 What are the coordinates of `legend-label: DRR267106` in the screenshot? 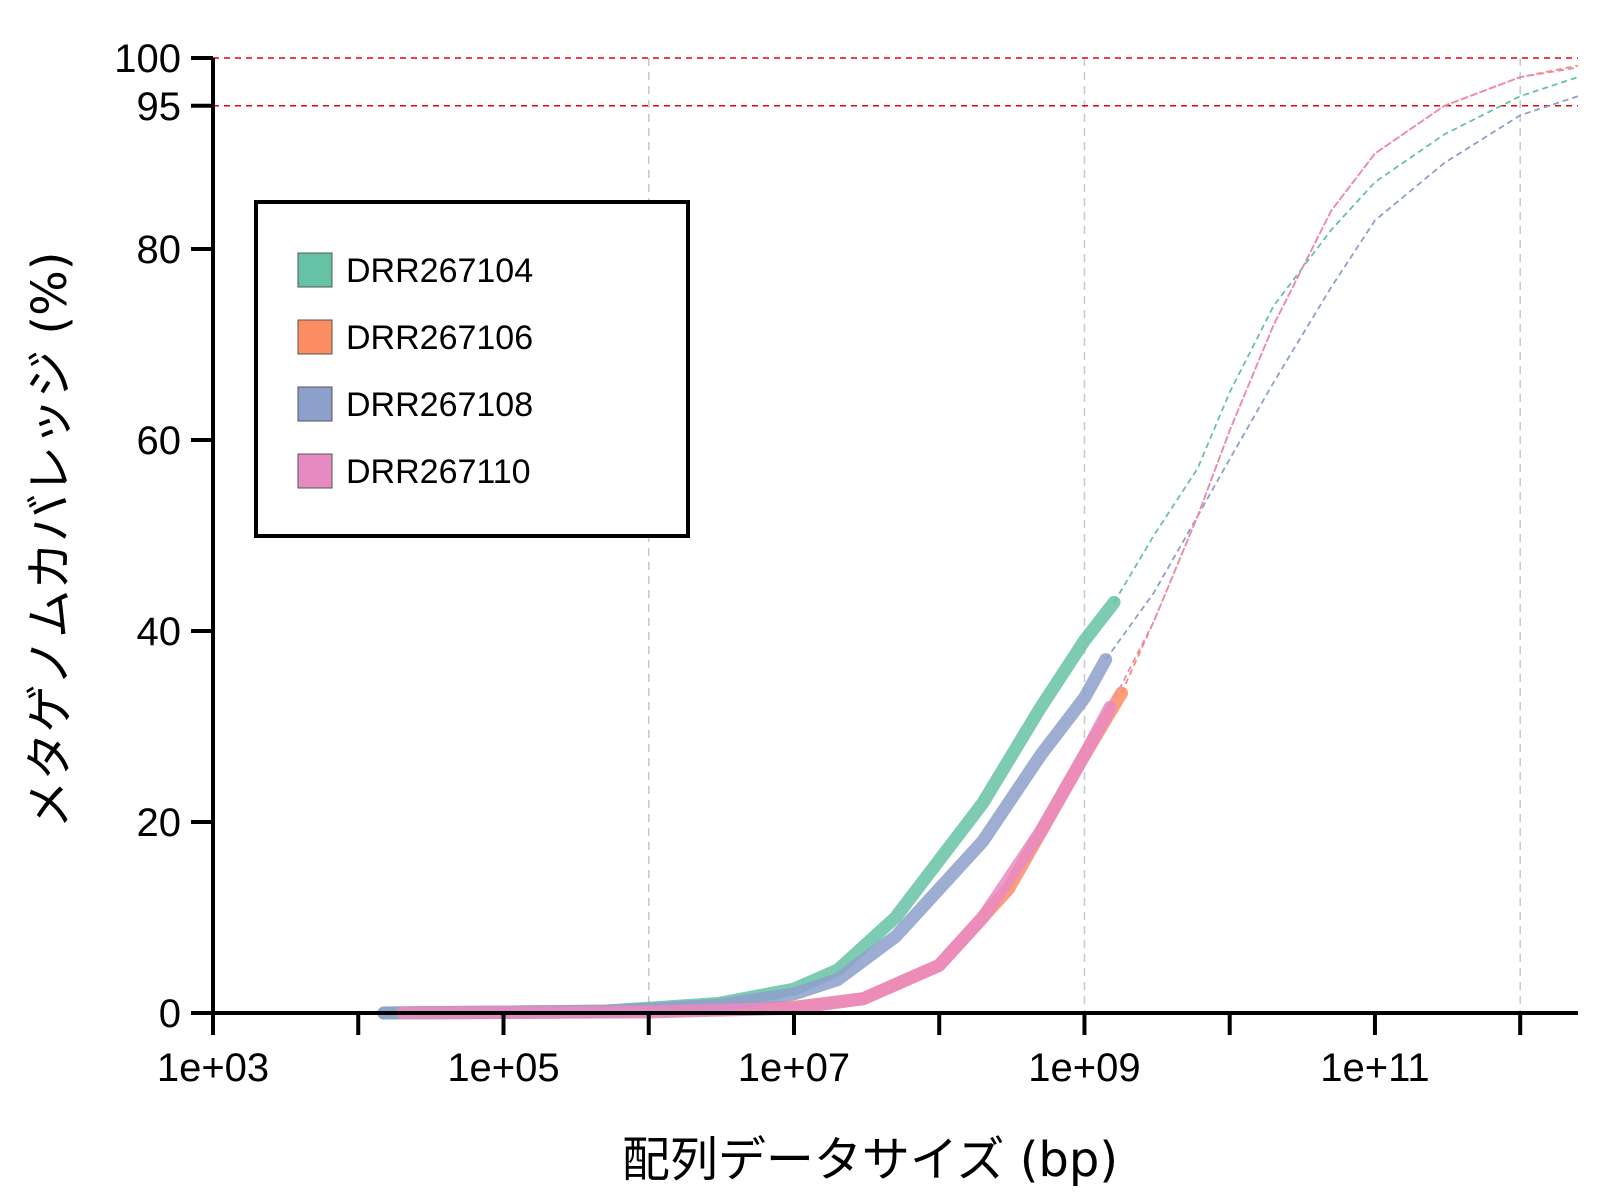 It's located at (439, 338).